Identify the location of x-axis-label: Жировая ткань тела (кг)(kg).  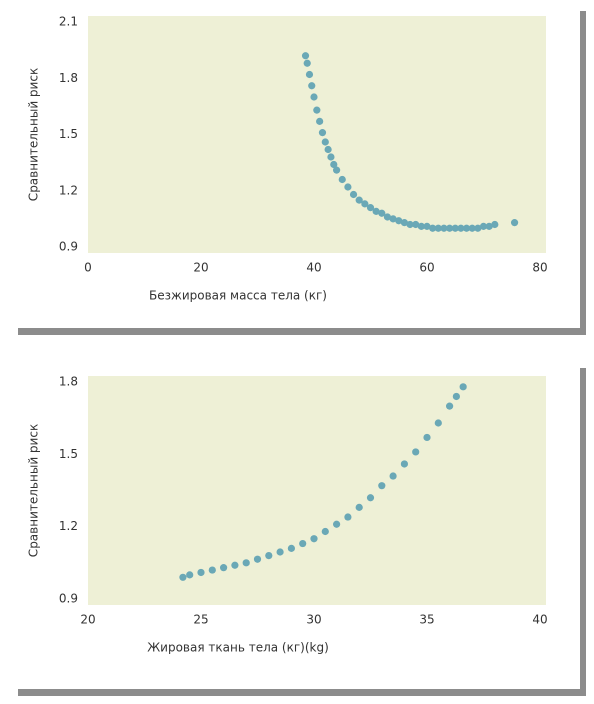
(238, 648).